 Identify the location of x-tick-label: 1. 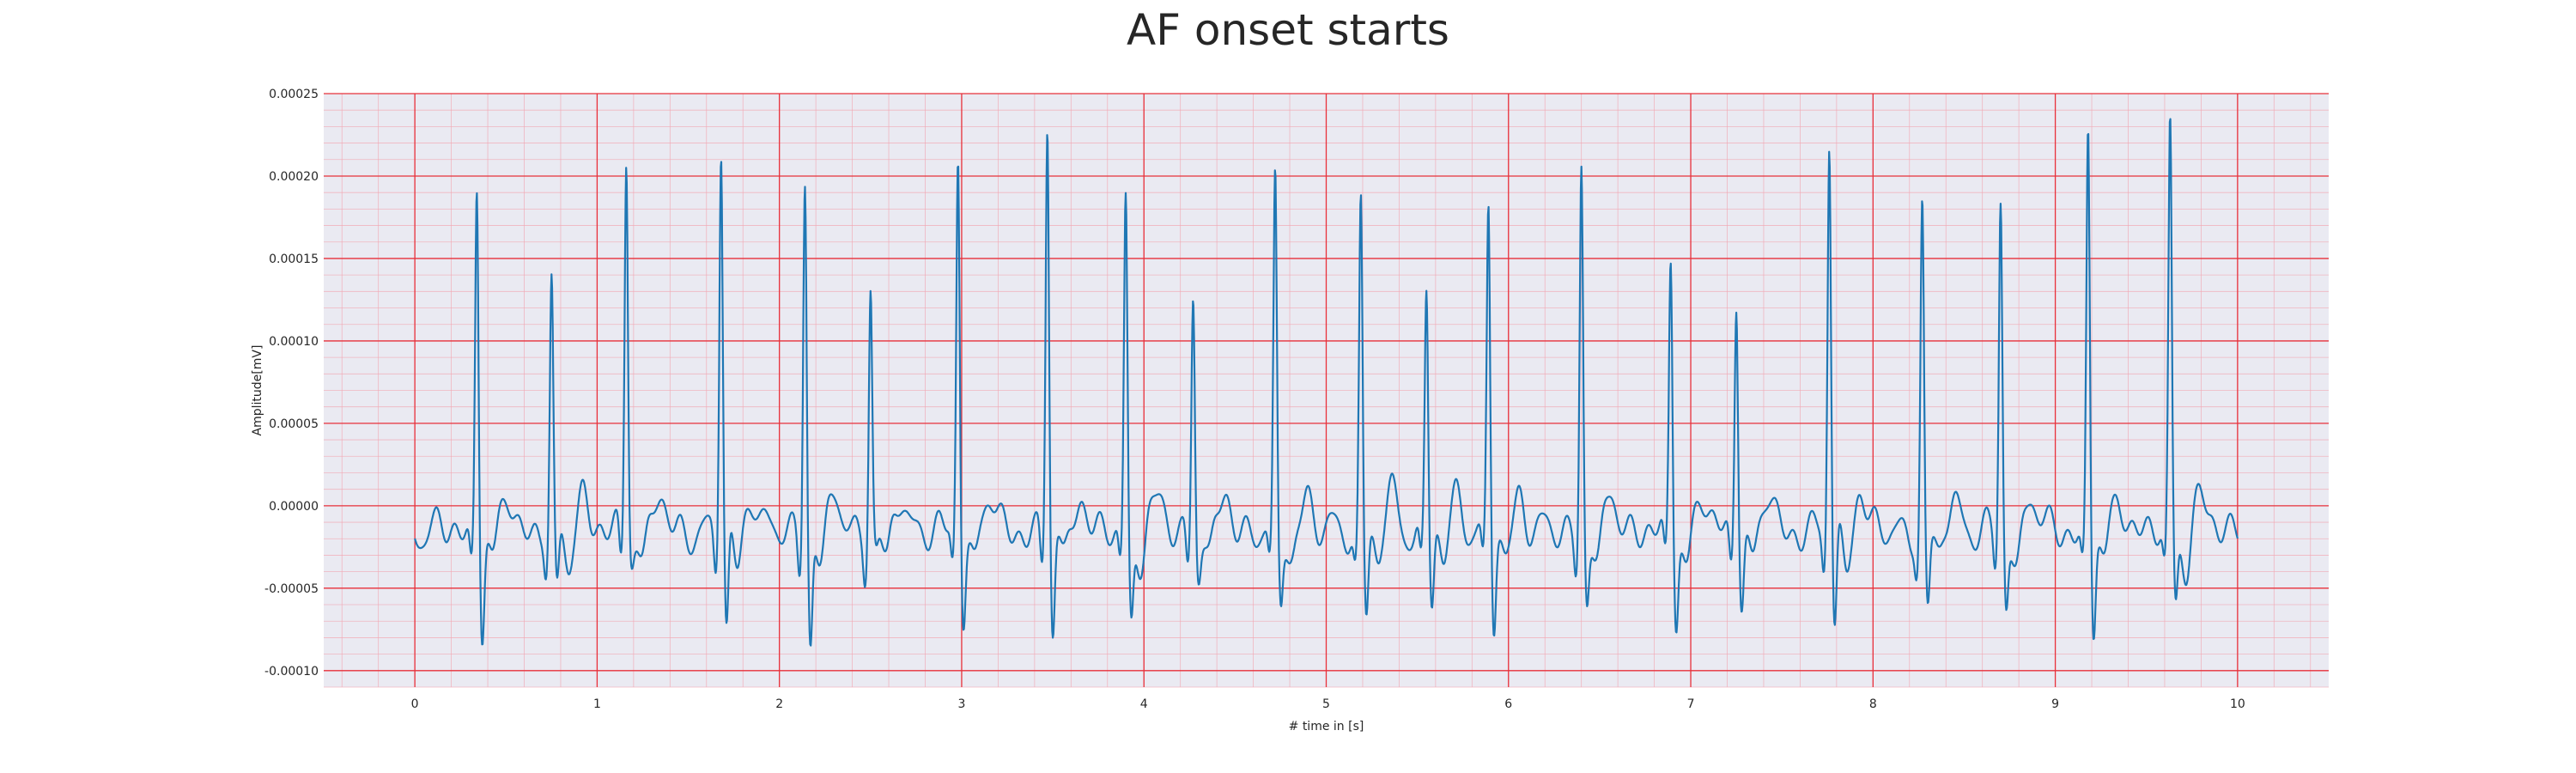
(597, 704).